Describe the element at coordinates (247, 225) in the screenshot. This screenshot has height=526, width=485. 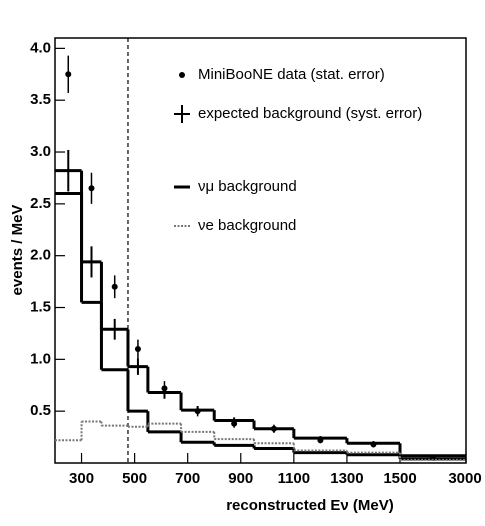
I see `legend-label: νe background` at that location.